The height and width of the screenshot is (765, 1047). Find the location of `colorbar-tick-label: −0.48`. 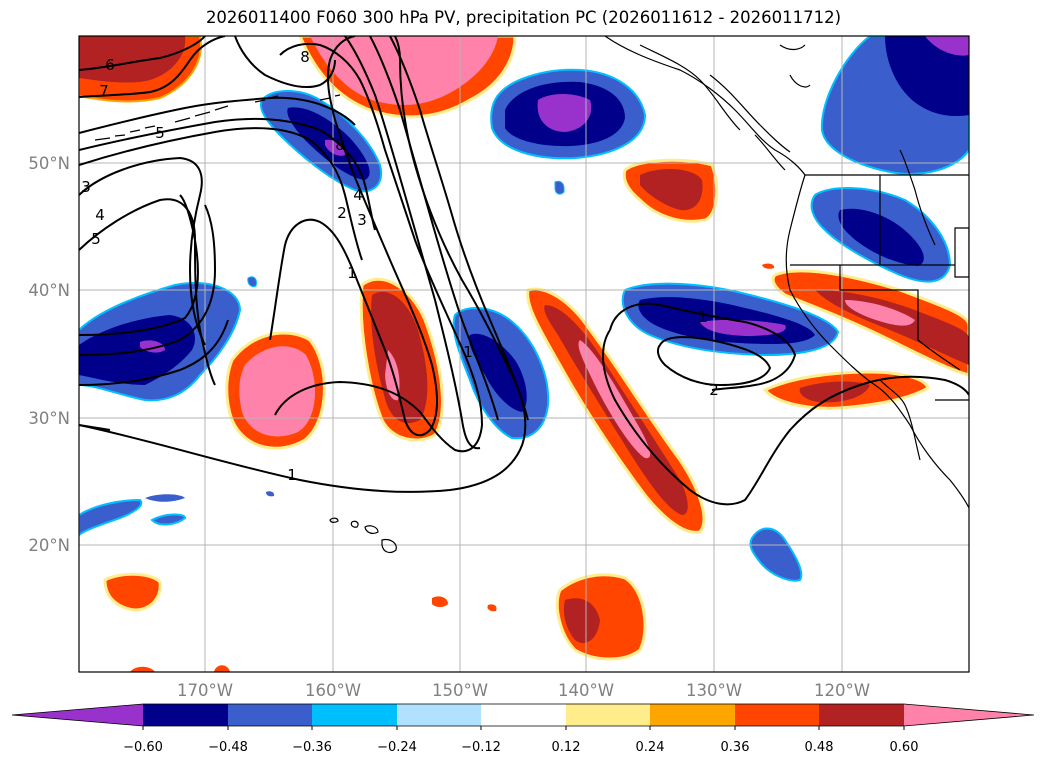

colorbar-tick-label: −0.48 is located at coordinates (228, 747).